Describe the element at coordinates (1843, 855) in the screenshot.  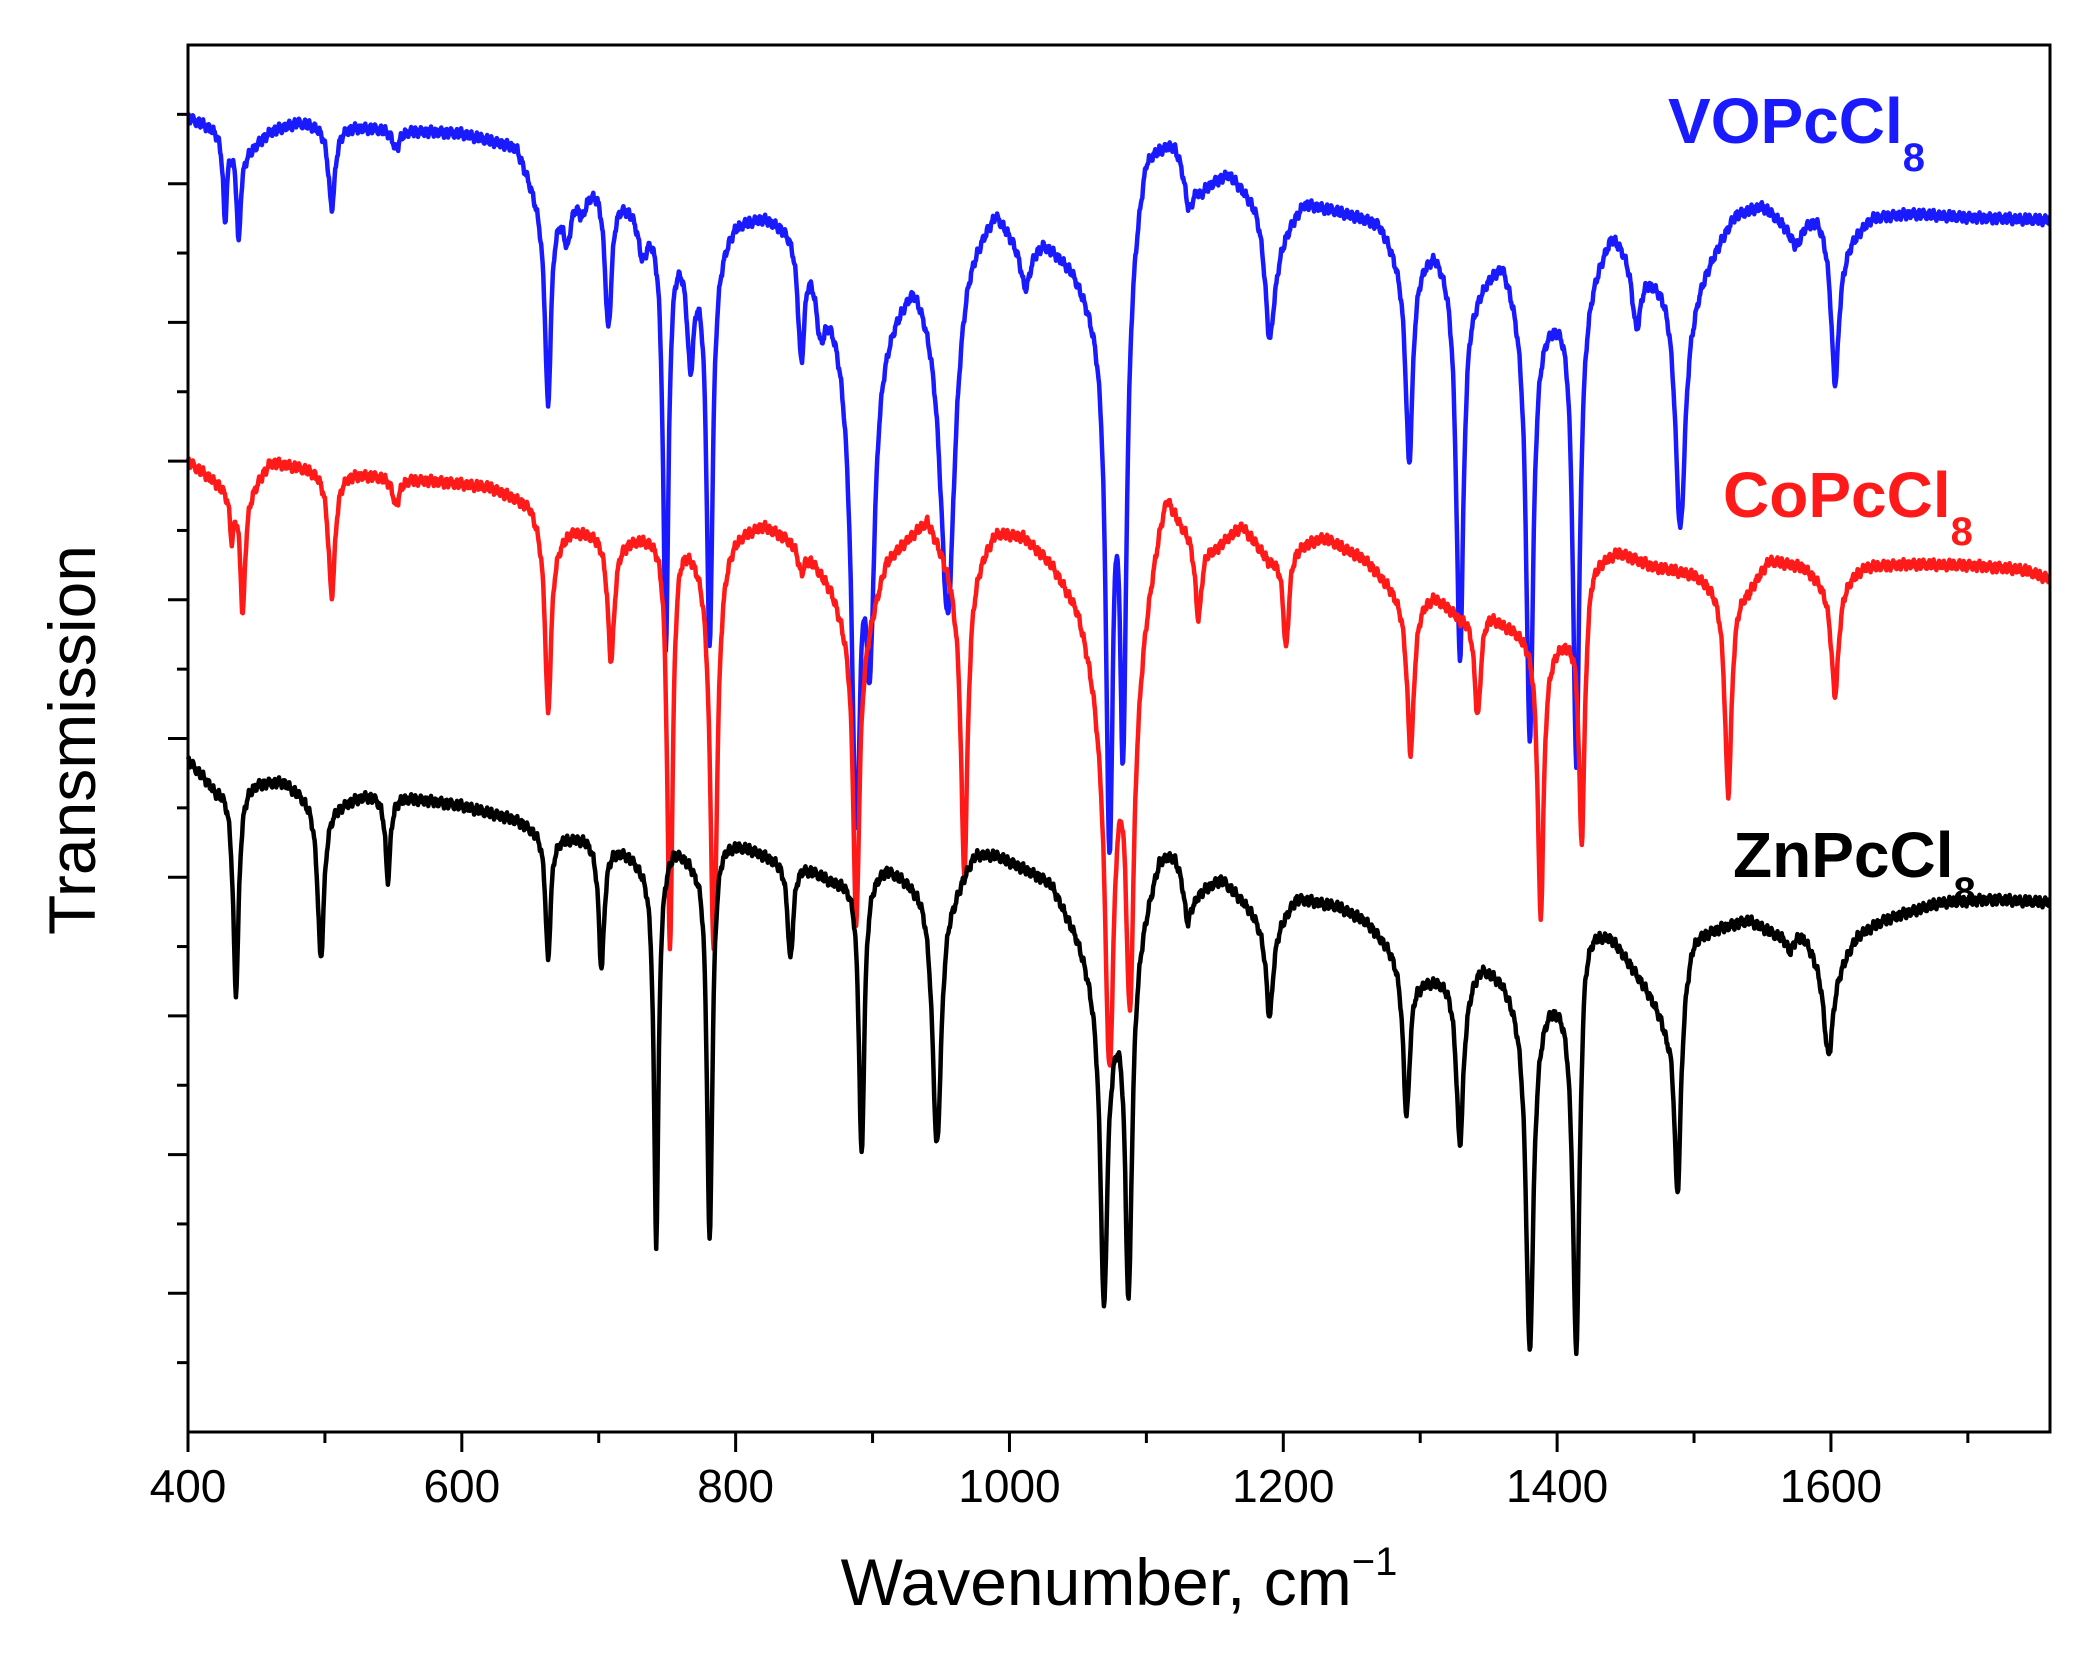
I see `series-label-znpccl8-main: ZnPcCl` at that location.